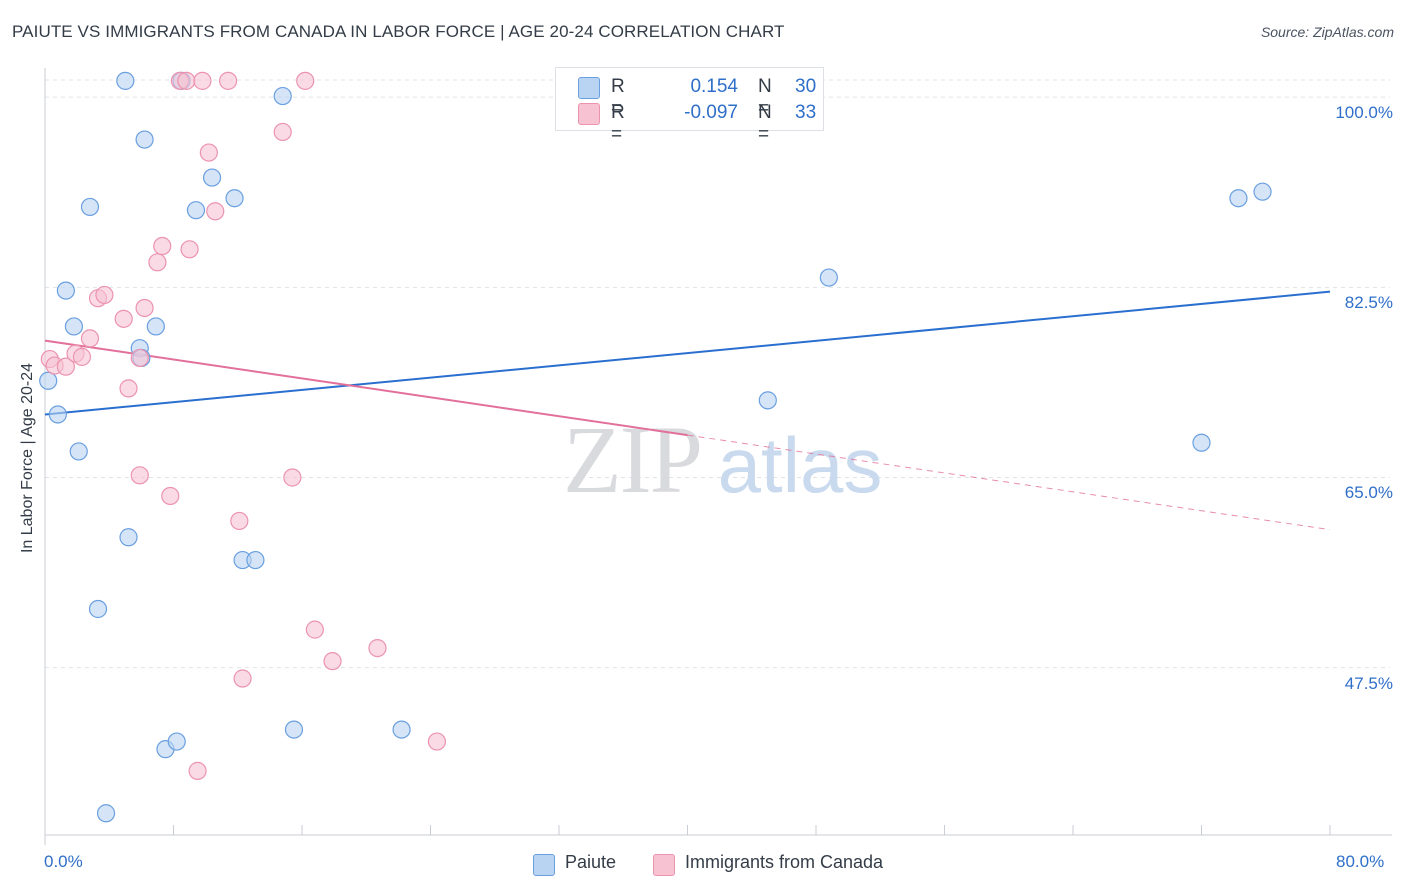 The width and height of the screenshot is (1406, 892). I want to click on stats-legend: R = 0.154 N = 30 R = -0.097 N = 33, so click(689, 106).